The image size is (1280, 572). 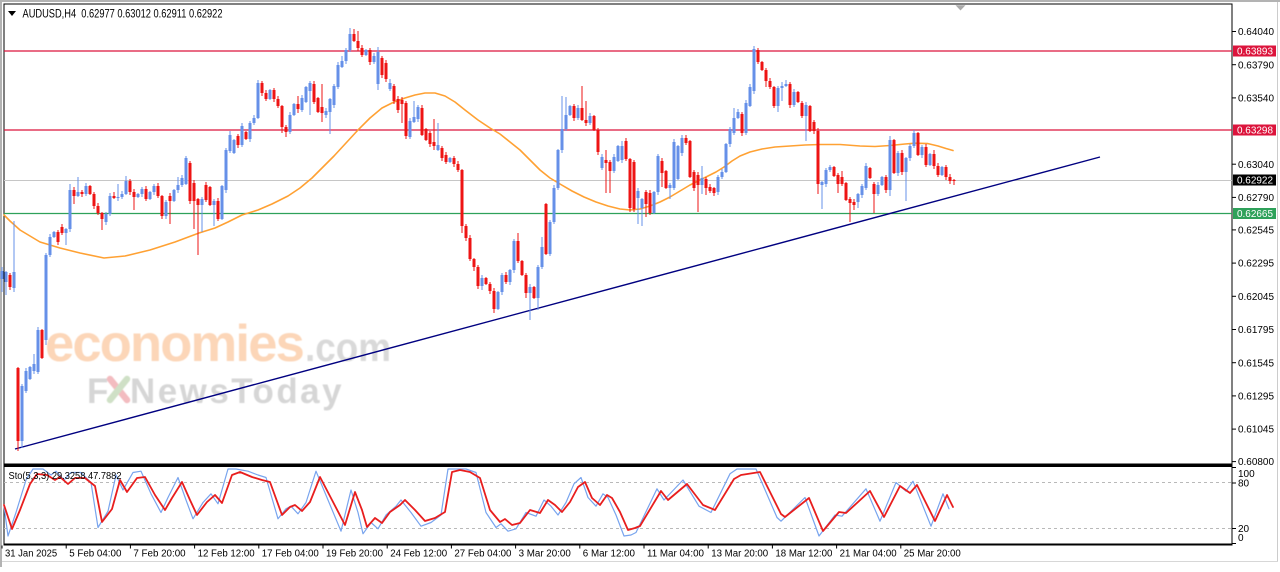 What do you see at coordinates (609, 554) in the screenshot?
I see `svg-text: 6 Mar 12:00` at bounding box center [609, 554].